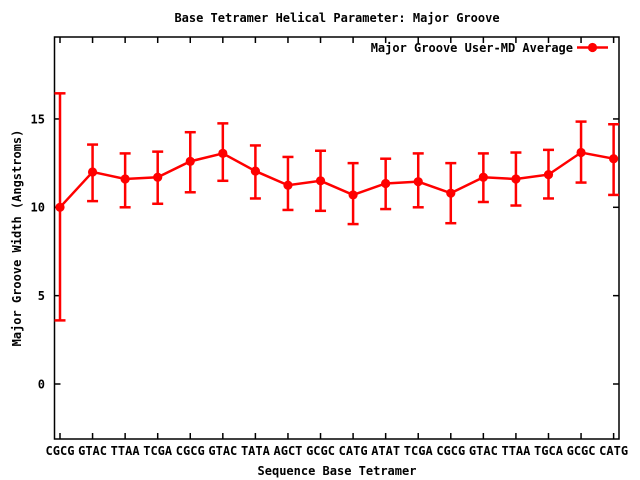 The height and width of the screenshot is (480, 640). Describe the element at coordinates (336, 180) in the screenshot. I see `series-line` at that location.